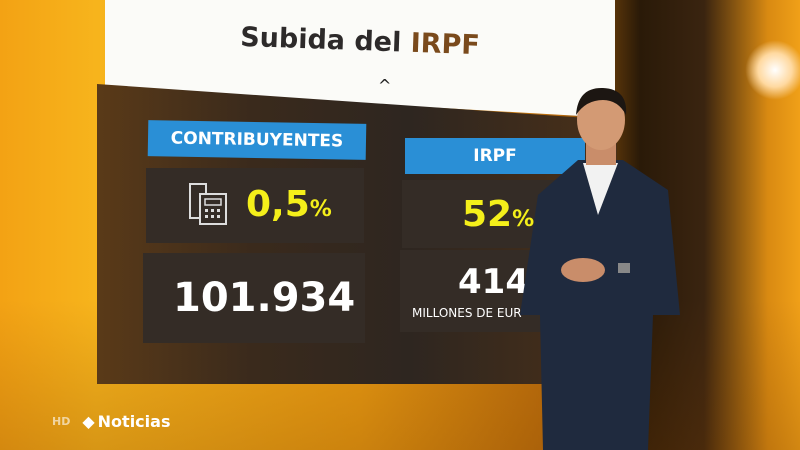  Describe the element at coordinates (264, 298) in the screenshot. I see `contribuyentes-figure: 101.934` at that location.